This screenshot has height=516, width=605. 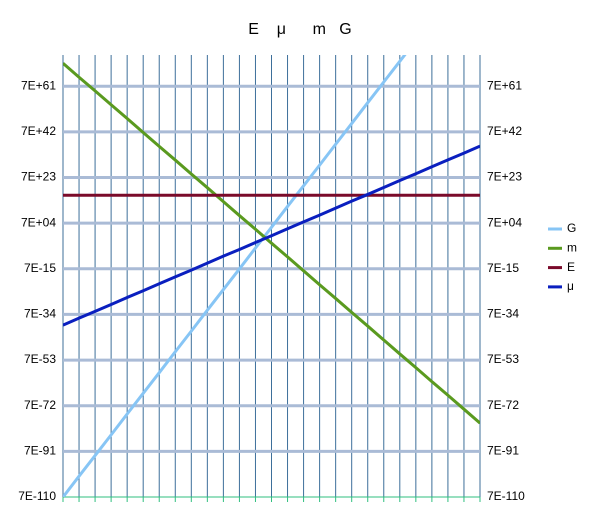 What do you see at coordinates (299, 29) in the screenshot?
I see `chart-title: E μ m G` at bounding box center [299, 29].